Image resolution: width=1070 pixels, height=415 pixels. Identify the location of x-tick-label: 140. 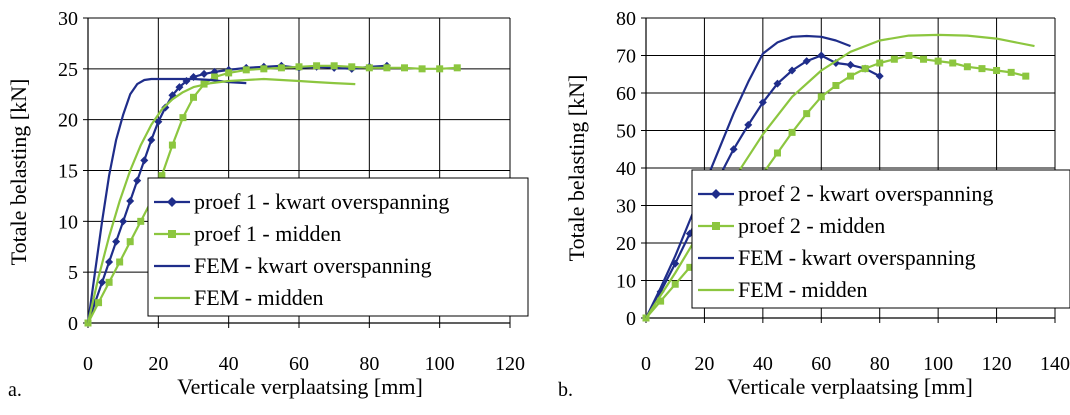
(1055, 364).